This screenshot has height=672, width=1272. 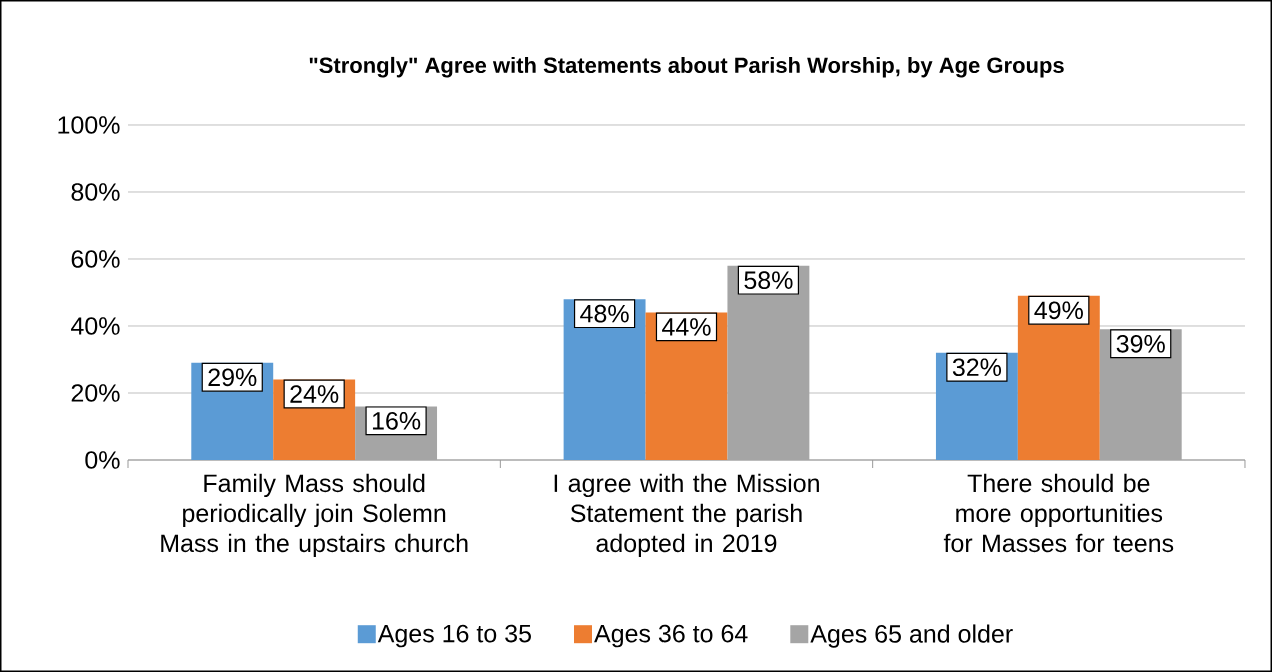 What do you see at coordinates (102, 460) in the screenshot?
I see `y-tick-label: 0%` at bounding box center [102, 460].